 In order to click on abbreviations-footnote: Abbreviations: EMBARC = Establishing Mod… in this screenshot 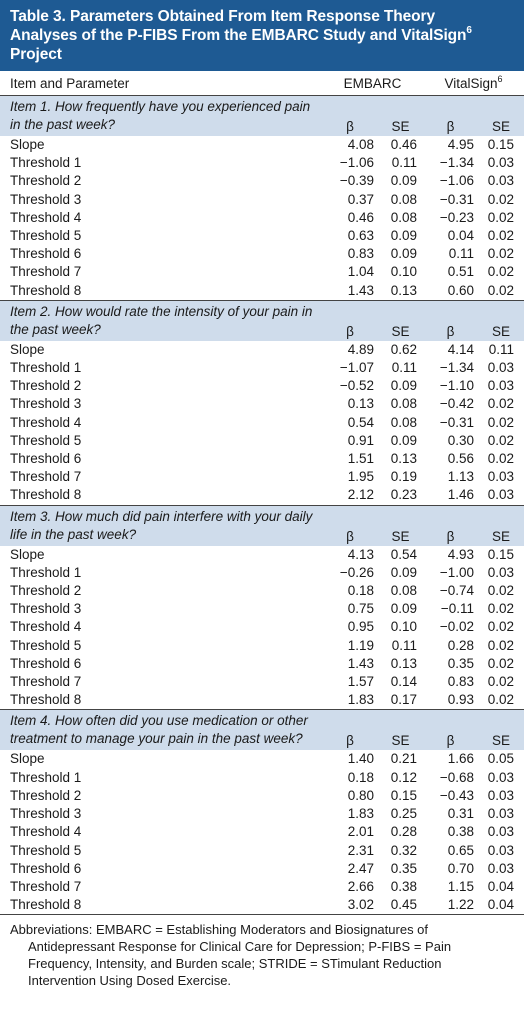, I will do `click(262, 952)`.